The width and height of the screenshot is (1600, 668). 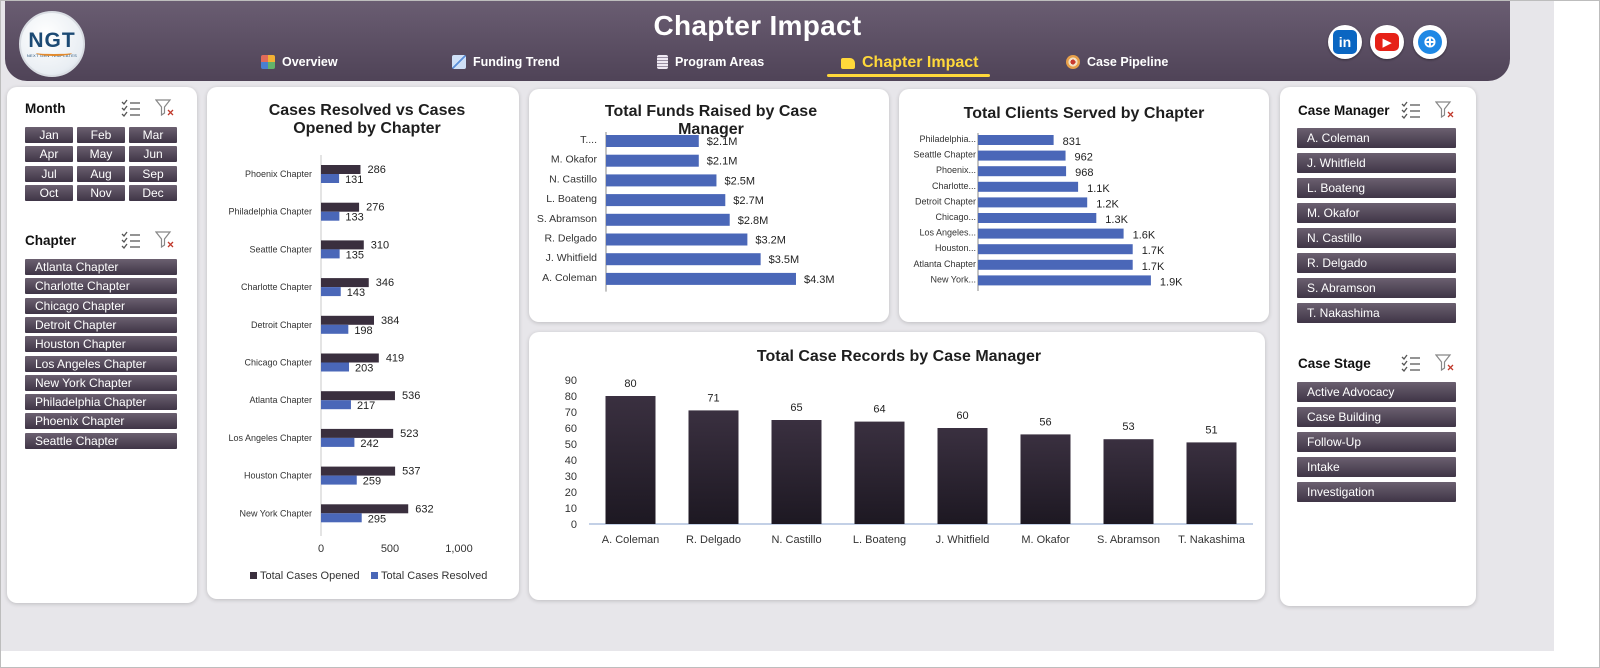 I want to click on month-item-jul: Jul, so click(x=49, y=173).